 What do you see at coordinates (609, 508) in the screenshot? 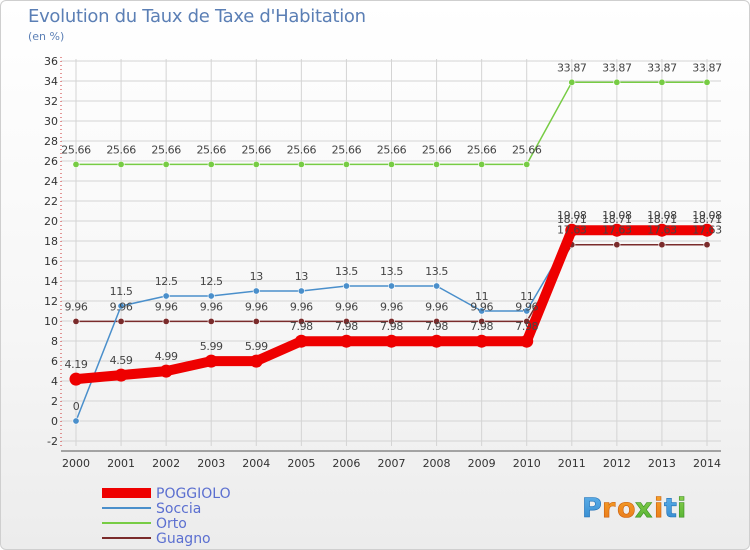
I see `logo-letter: r` at bounding box center [609, 508].